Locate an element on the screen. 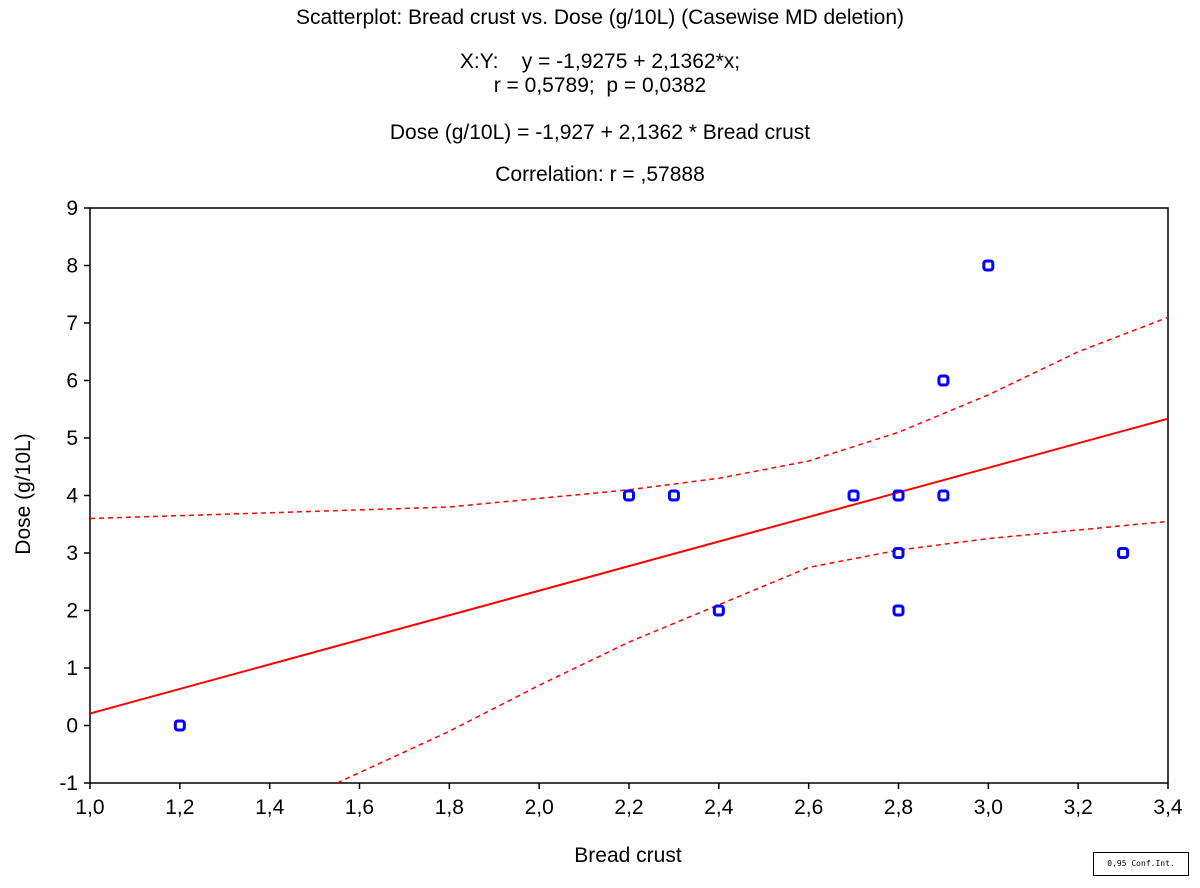 This screenshot has width=1200, height=888. x-tick-label: 3,2 is located at coordinates (1078, 807).